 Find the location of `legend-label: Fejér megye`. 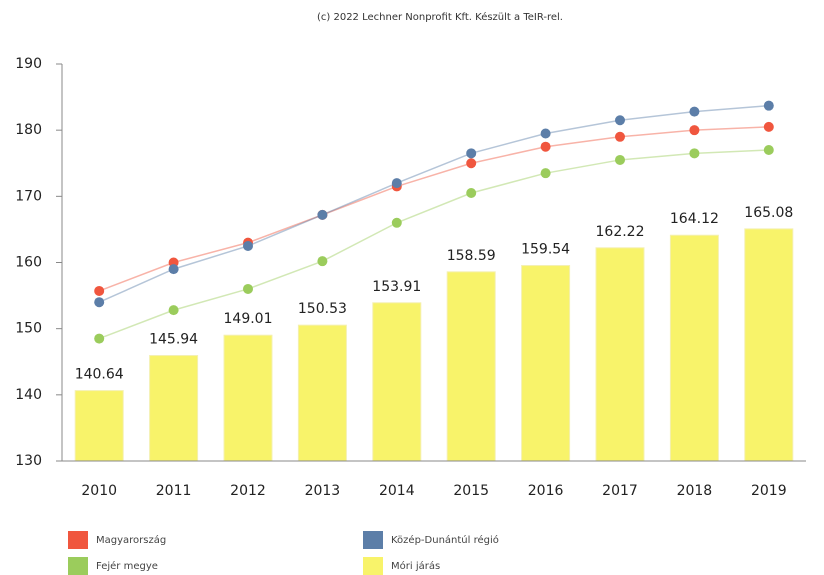

legend-label: Fejér megye is located at coordinates (127, 566).